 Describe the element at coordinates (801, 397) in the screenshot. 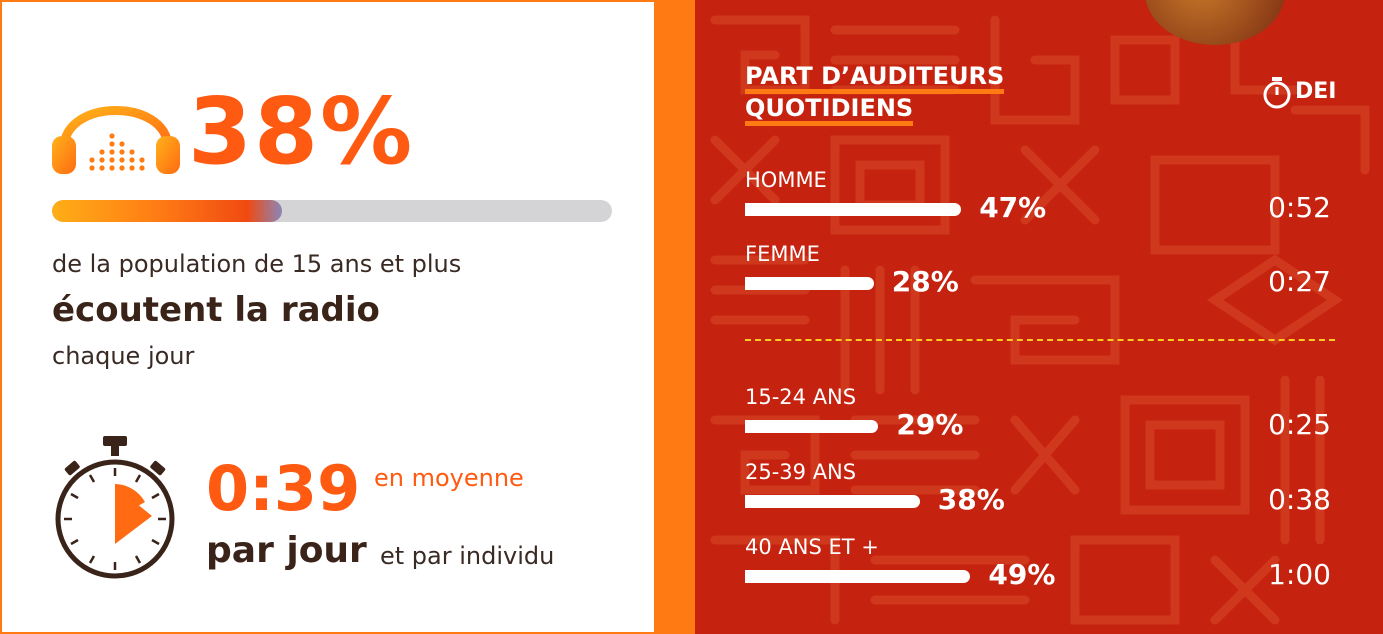

I see `bar-label: 15-24 ANS` at that location.